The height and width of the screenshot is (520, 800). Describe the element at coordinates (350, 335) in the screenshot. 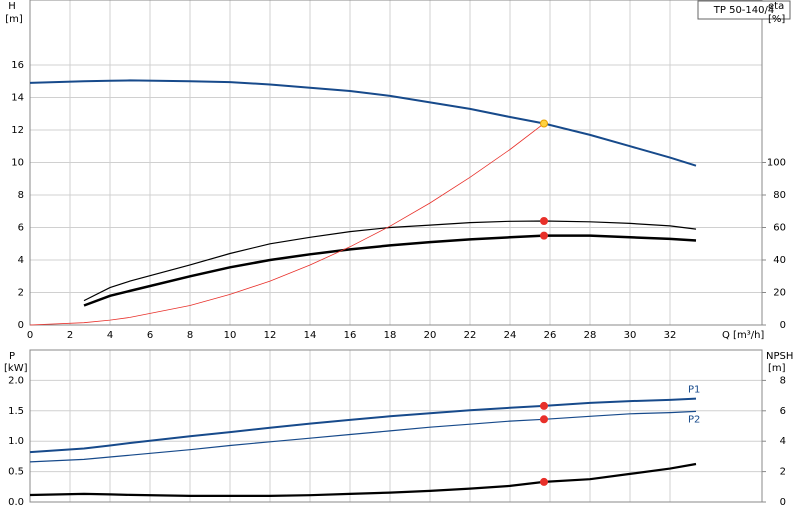

I see `x-tick-label: 16` at that location.